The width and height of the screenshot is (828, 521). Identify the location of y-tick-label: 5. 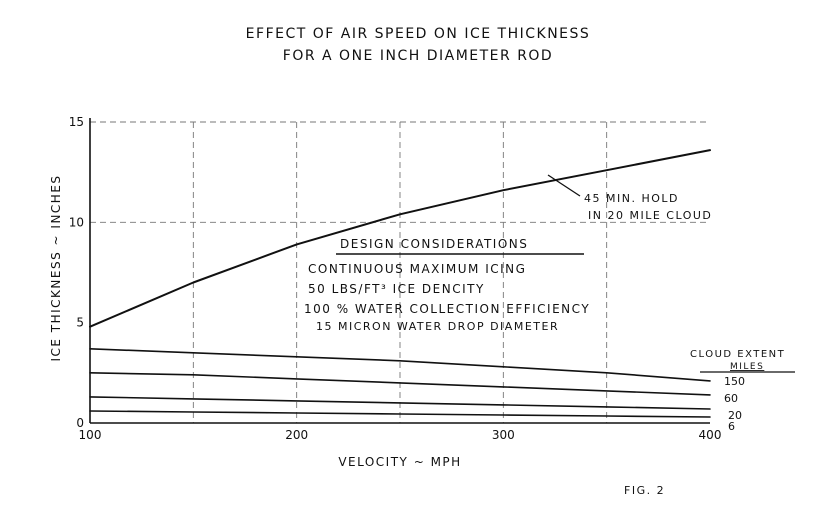
(80, 323).